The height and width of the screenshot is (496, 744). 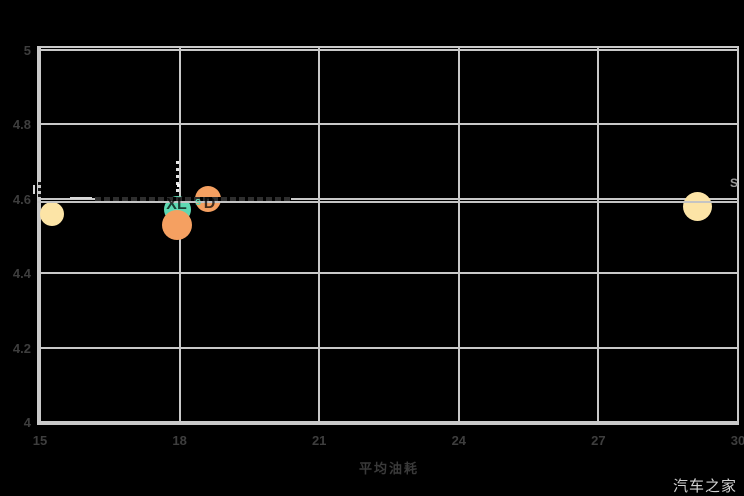 What do you see at coordinates (27, 422) in the screenshot?
I see `y-tick-label: 4` at bounding box center [27, 422].